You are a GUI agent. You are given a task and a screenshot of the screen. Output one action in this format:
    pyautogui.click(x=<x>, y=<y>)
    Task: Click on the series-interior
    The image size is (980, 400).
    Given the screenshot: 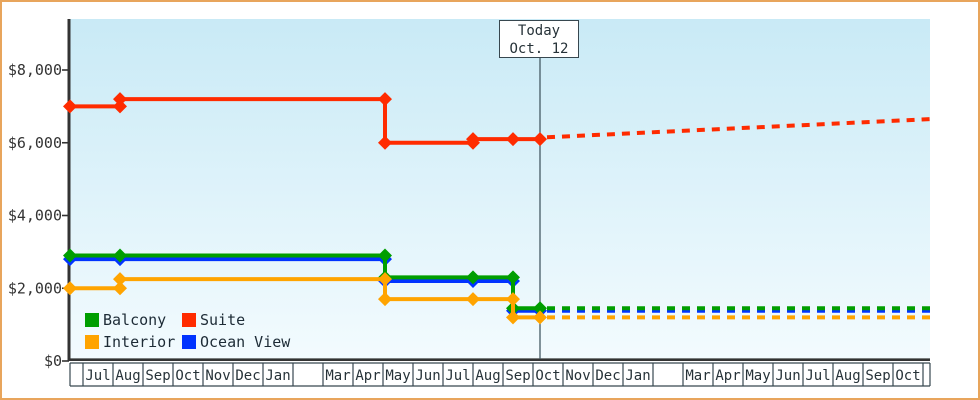 What is the action you would take?
    pyautogui.click(x=496, y=298)
    